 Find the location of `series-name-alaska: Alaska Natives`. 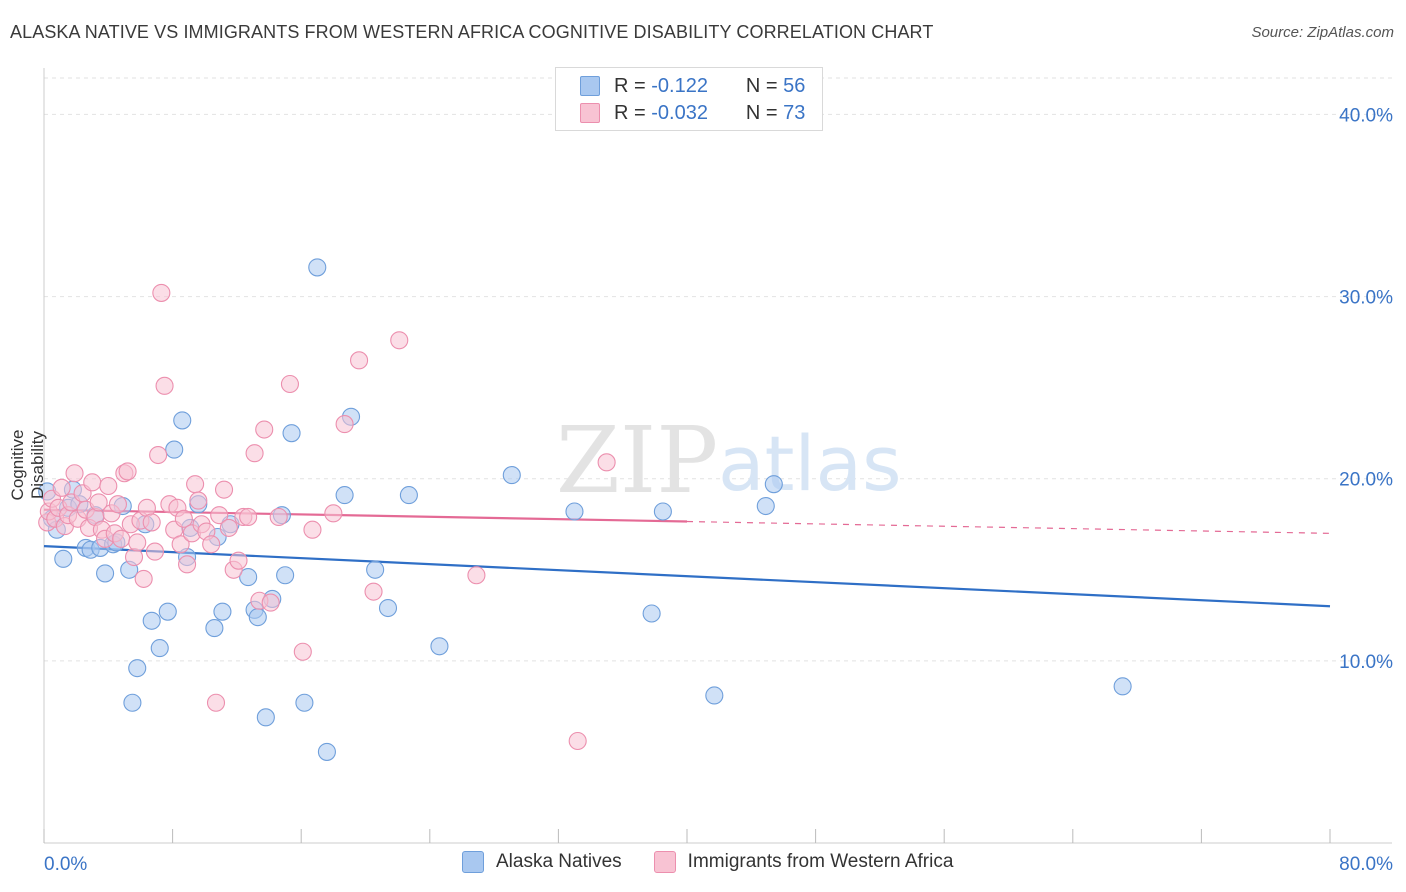

series-name-alaska: Alaska Natives is located at coordinates (559, 861).